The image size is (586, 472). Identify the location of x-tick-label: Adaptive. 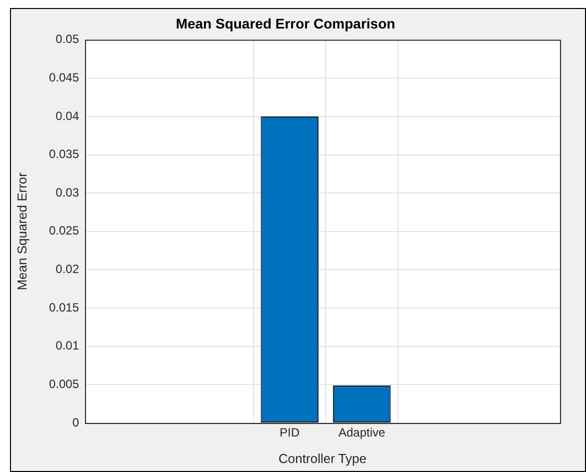
(362, 433).